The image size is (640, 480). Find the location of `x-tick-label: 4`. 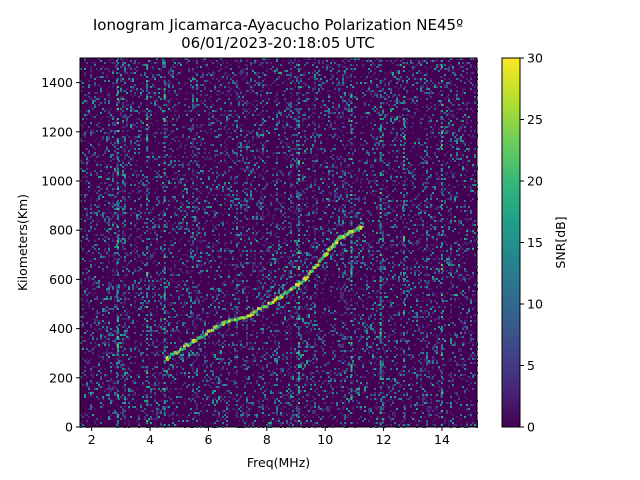

x-tick-label: 4 is located at coordinates (150, 439).